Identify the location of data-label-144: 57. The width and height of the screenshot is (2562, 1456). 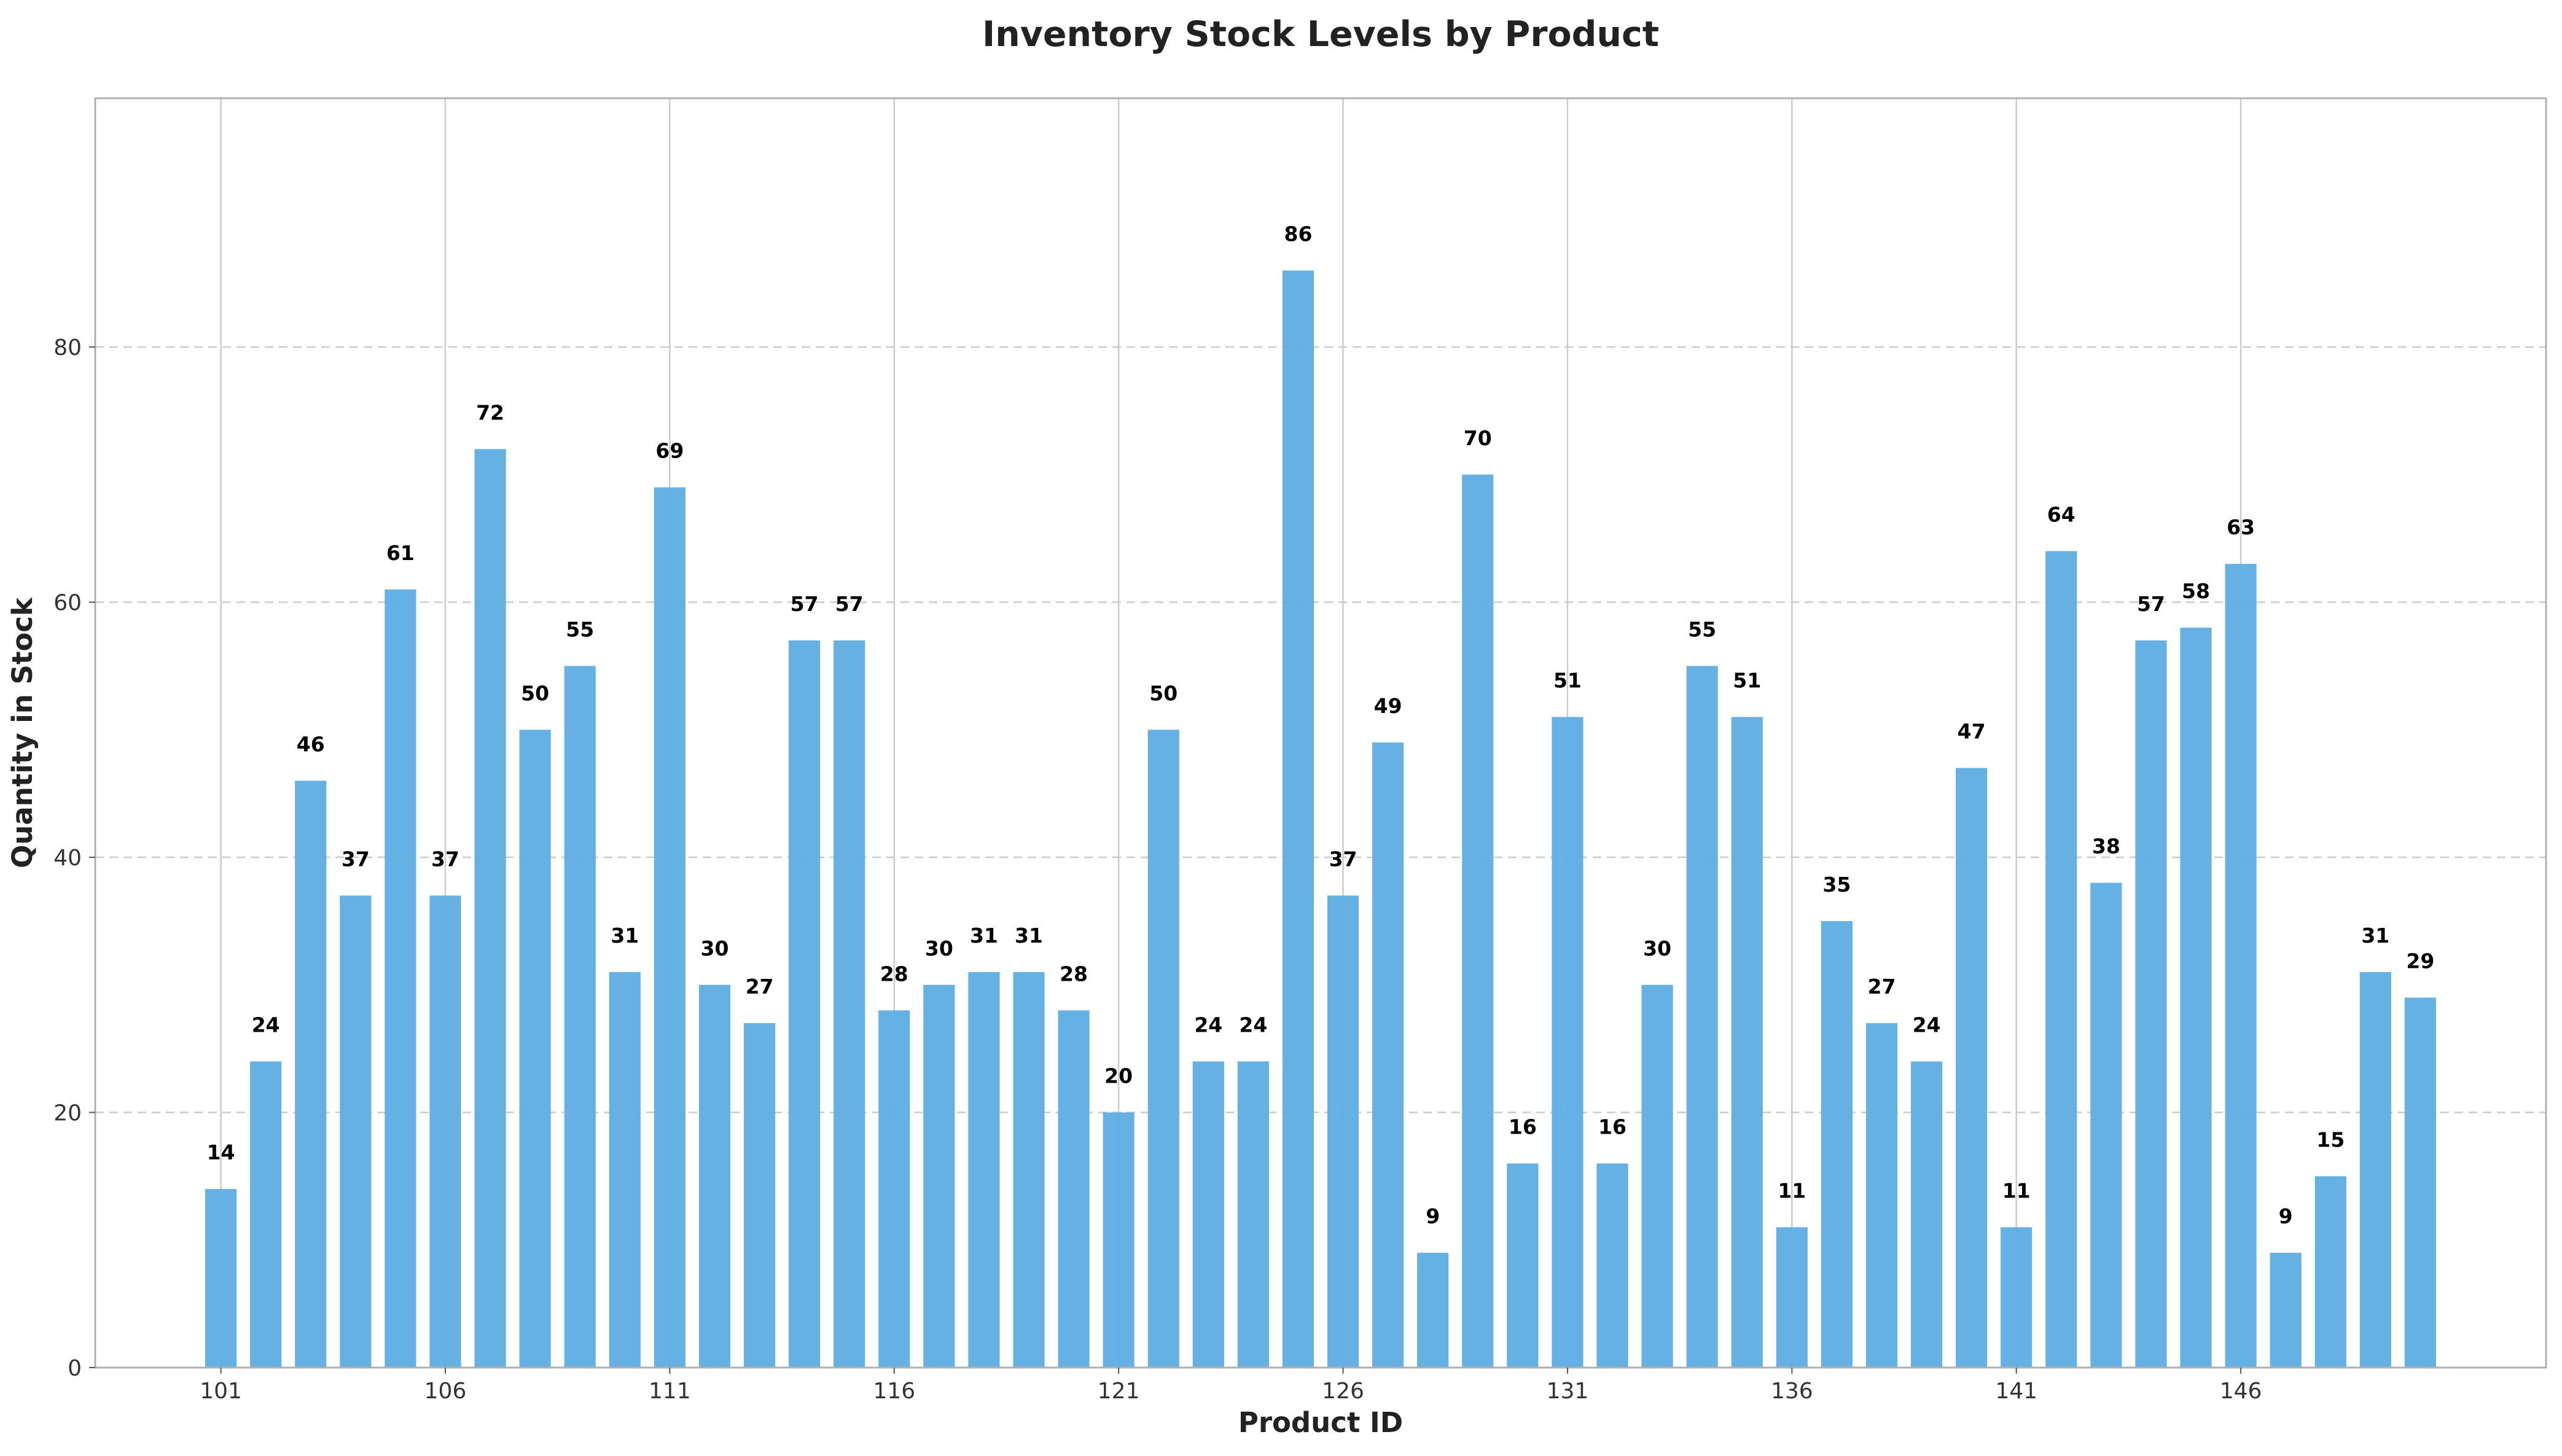
(2151, 604).